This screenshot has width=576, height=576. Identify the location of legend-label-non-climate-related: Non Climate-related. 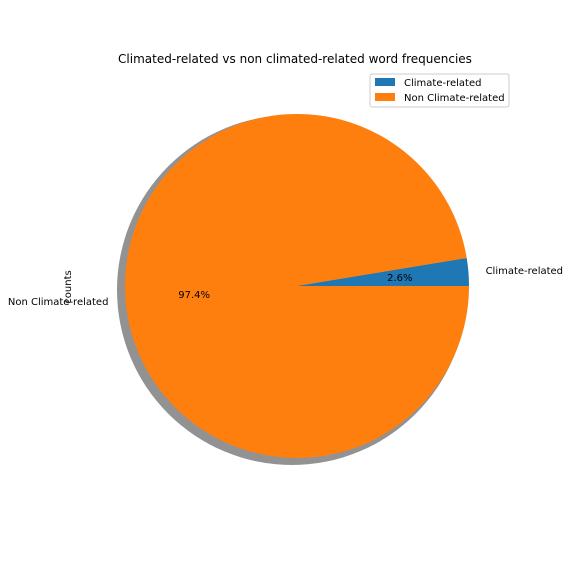
(454, 98).